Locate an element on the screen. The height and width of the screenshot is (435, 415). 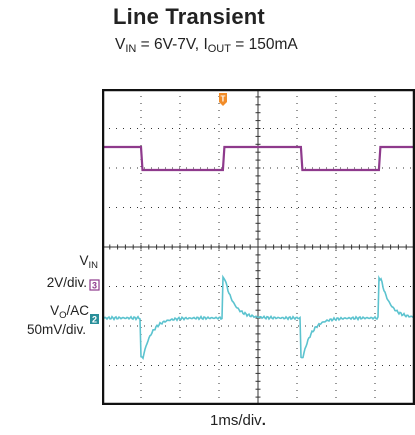
vo-channel-marker: 2 is located at coordinates (94, 319).